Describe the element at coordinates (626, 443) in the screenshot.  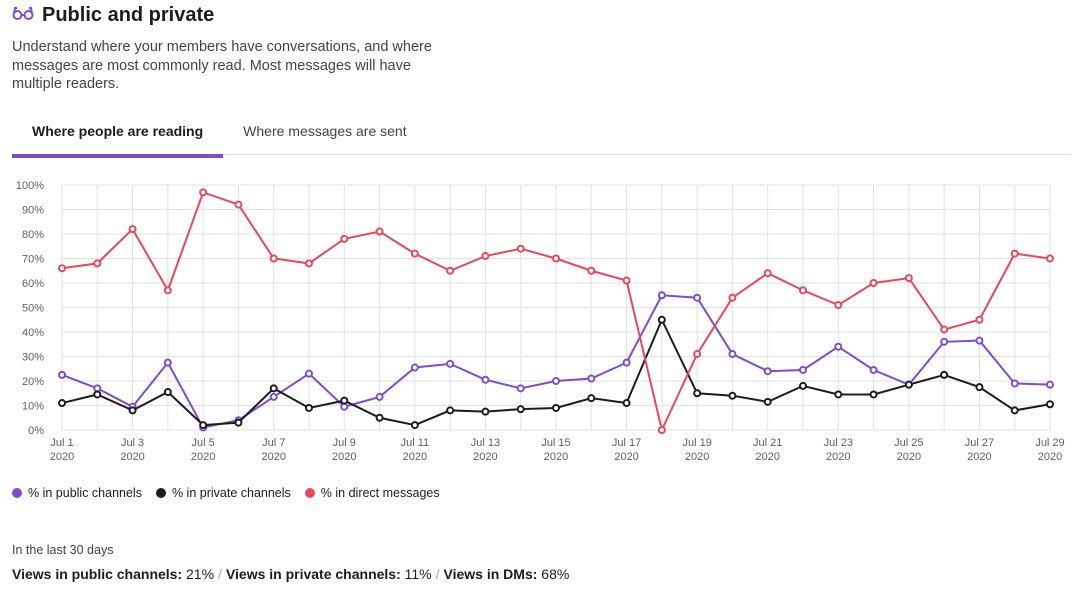
I see `x-tick-label: Jul 17` at that location.